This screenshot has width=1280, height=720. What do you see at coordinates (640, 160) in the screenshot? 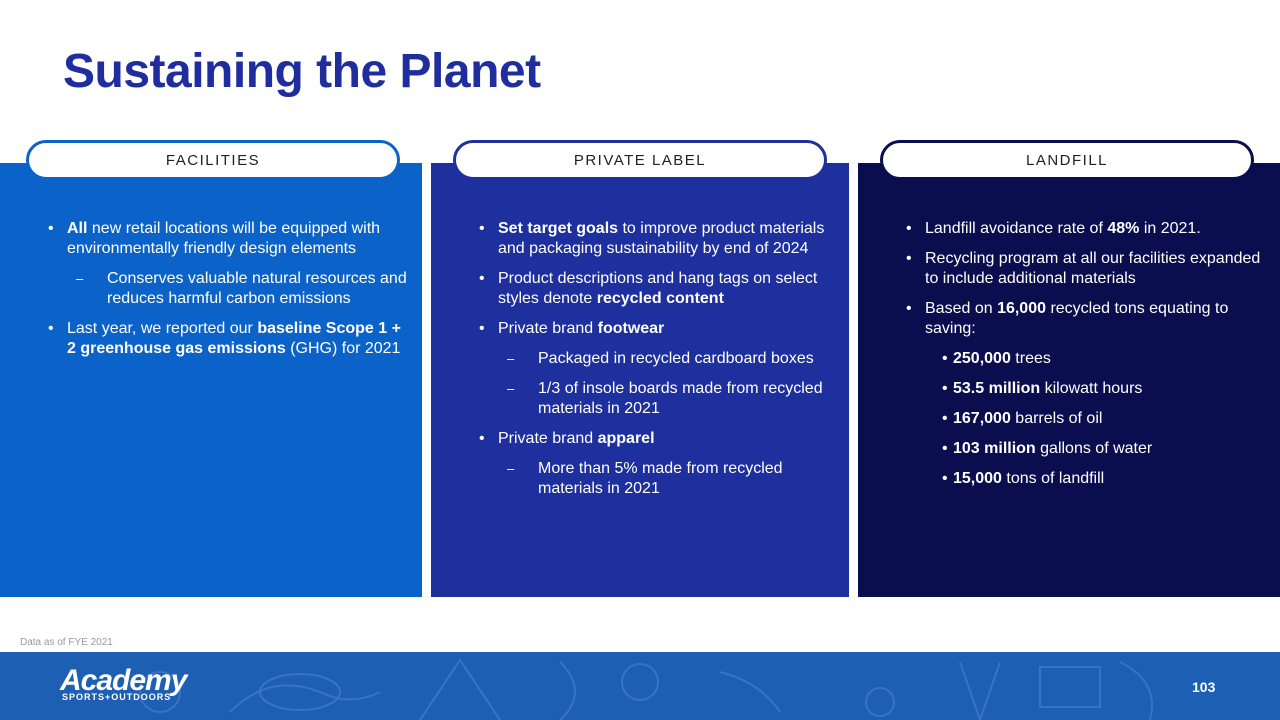
I see `panel-tab: PRIVATE LABEL` at bounding box center [640, 160].